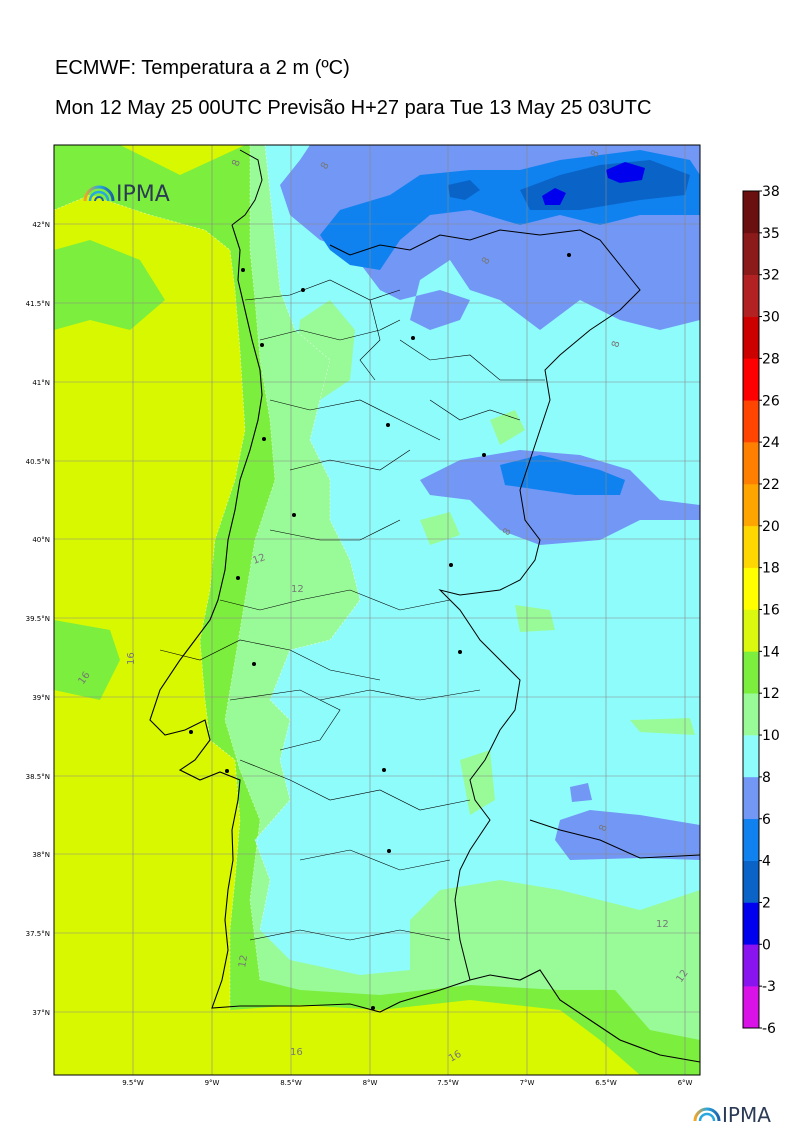 The image size is (800, 1131). What do you see at coordinates (771, 569) in the screenshot?
I see `colorbar-tick-label: 18` at bounding box center [771, 569].